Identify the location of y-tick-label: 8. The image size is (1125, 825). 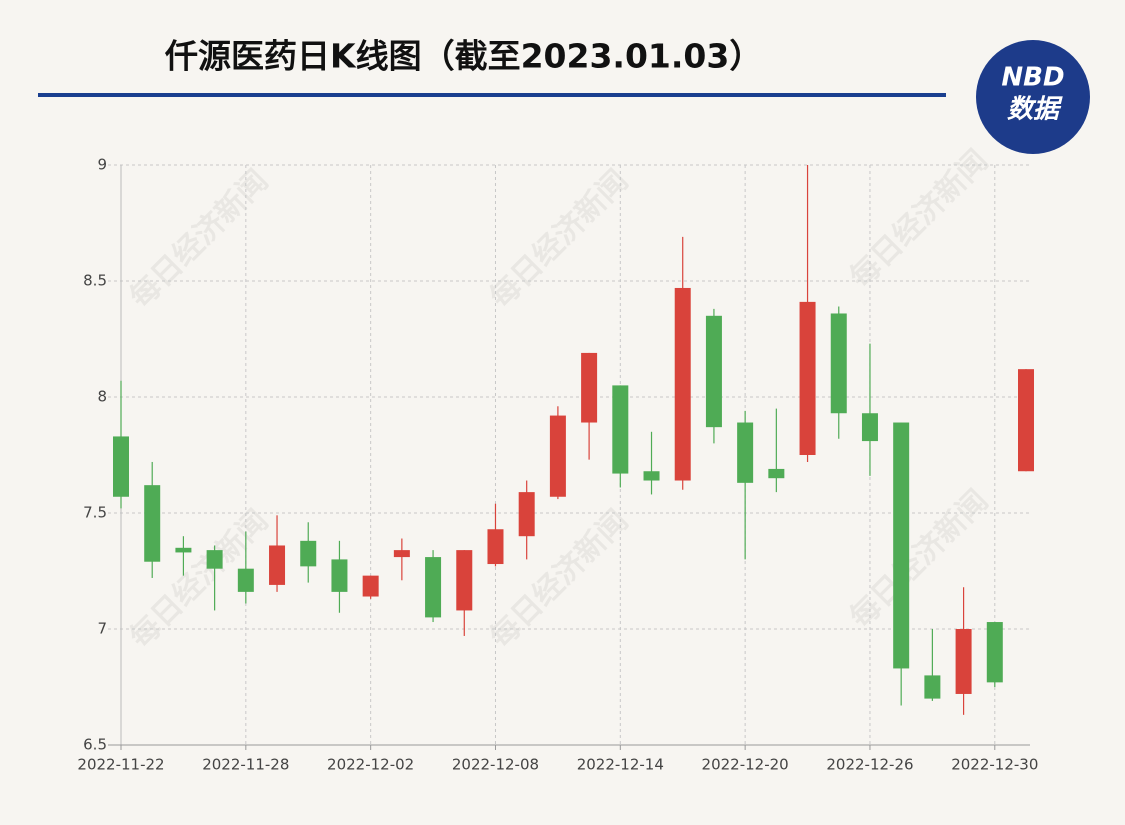
(102, 397).